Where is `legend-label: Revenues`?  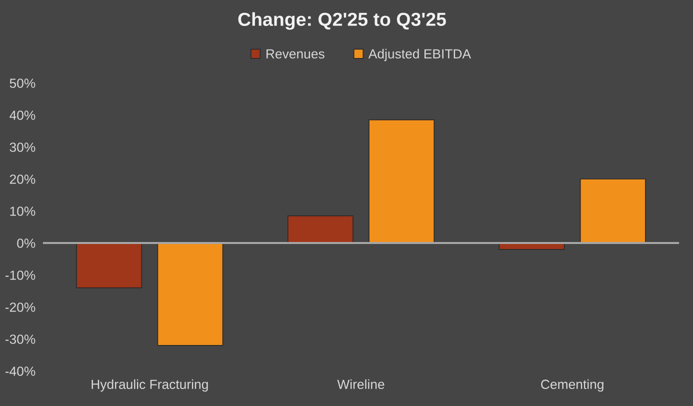 legend-label: Revenues is located at coordinates (295, 54).